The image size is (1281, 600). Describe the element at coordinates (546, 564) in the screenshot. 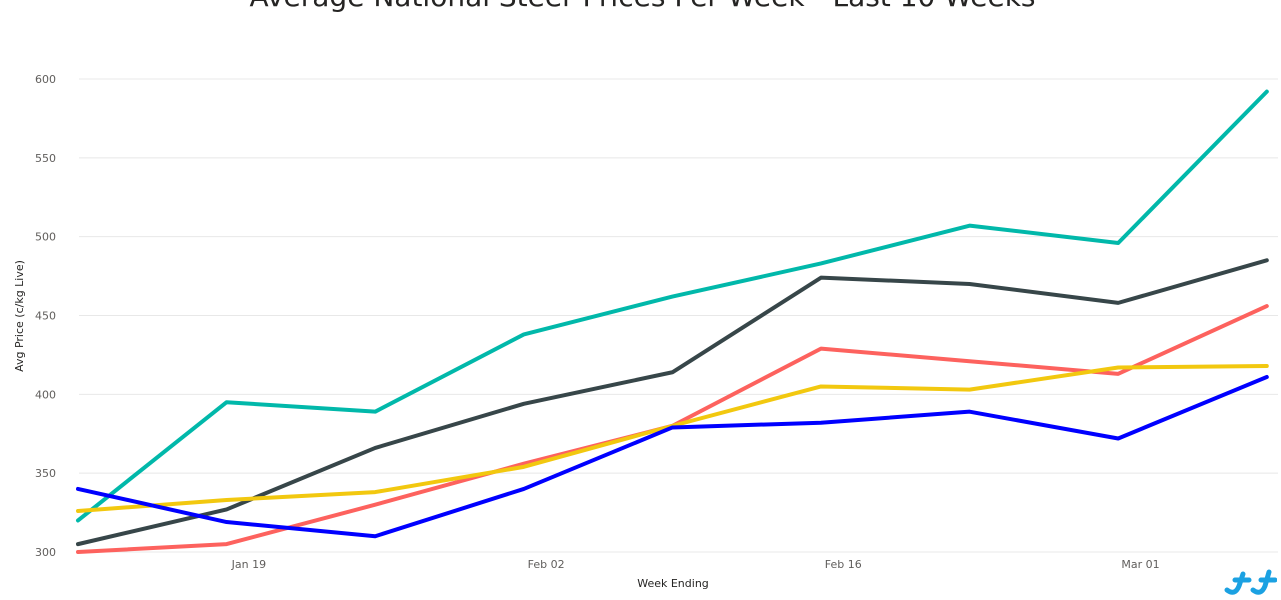

I see `x-tick-label: Feb 02` at that location.